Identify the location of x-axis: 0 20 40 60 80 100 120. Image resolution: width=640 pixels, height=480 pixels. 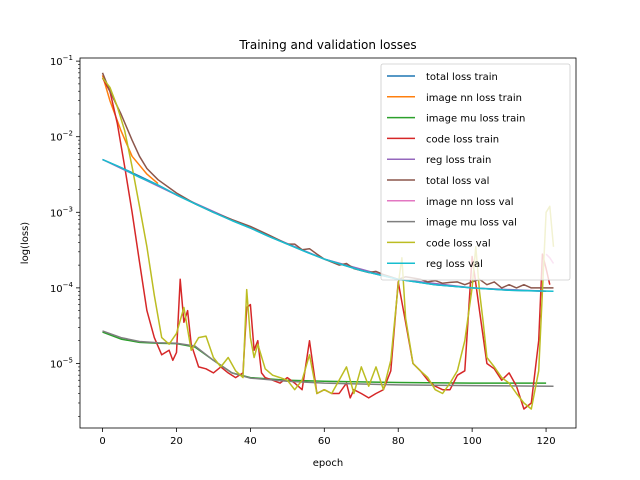
(327, 437).